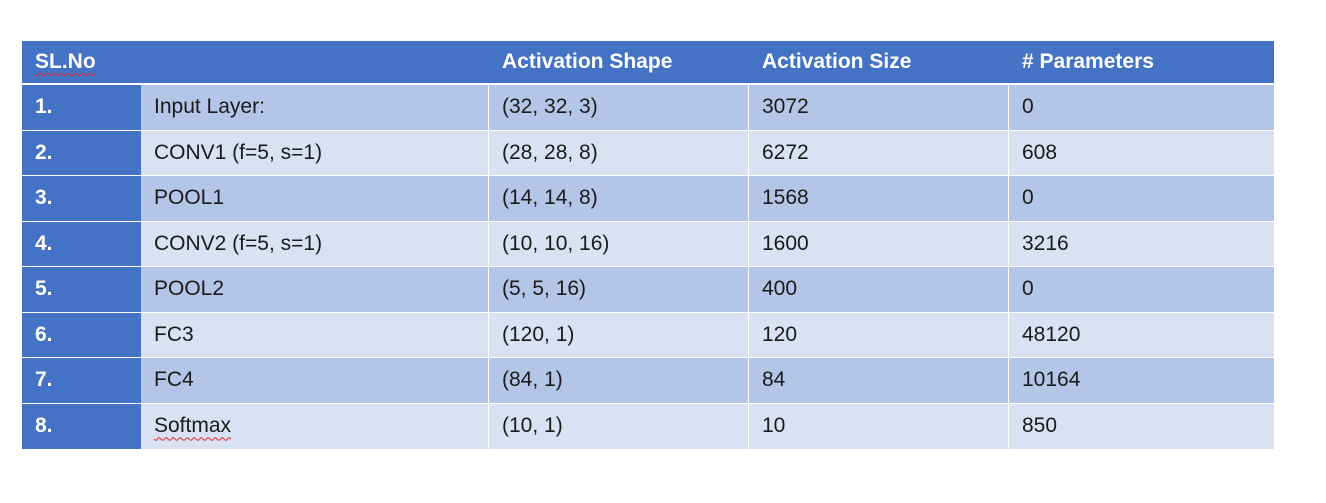 The width and height of the screenshot is (1326, 503). I want to click on header-activation-shape: Activation Shape, so click(619, 63).